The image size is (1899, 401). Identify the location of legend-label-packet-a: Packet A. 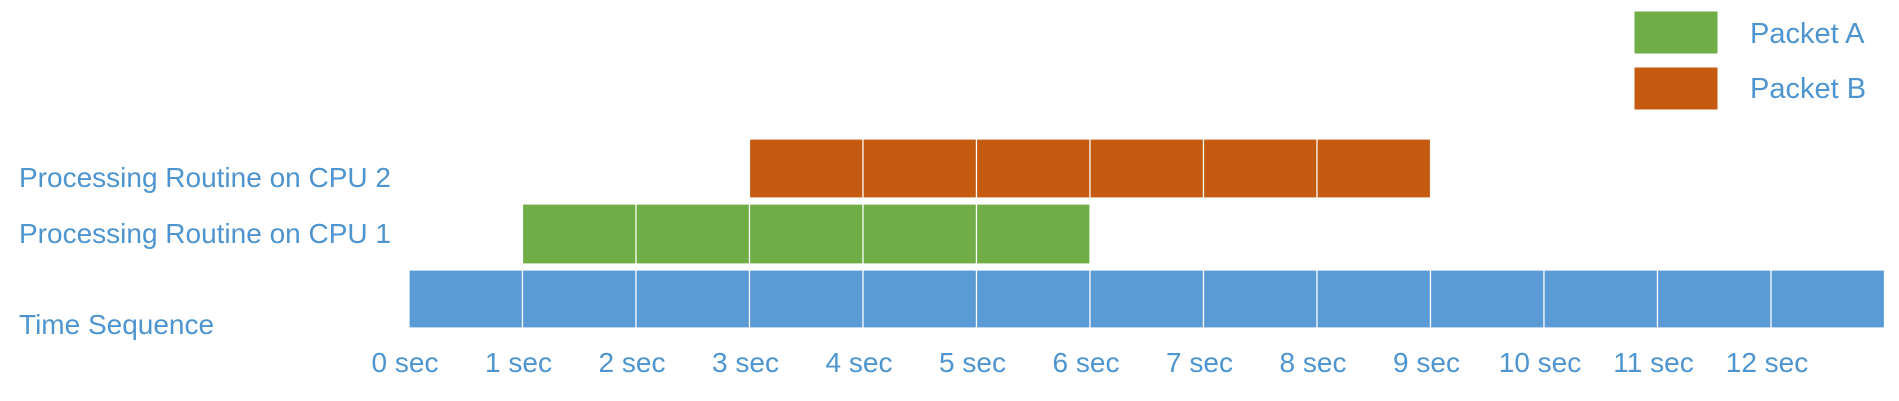
(1807, 34).